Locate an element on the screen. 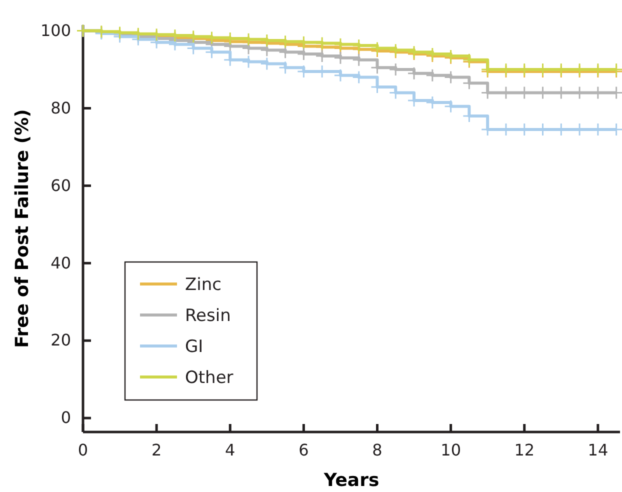  x-tick-label: 4 is located at coordinates (230, 450).